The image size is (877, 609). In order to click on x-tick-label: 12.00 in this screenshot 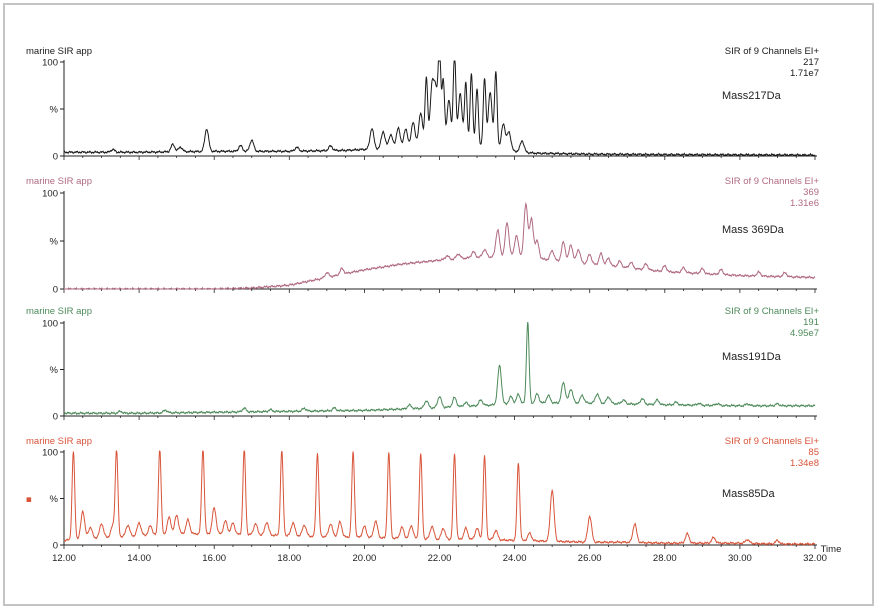, I will do `click(64, 558)`.